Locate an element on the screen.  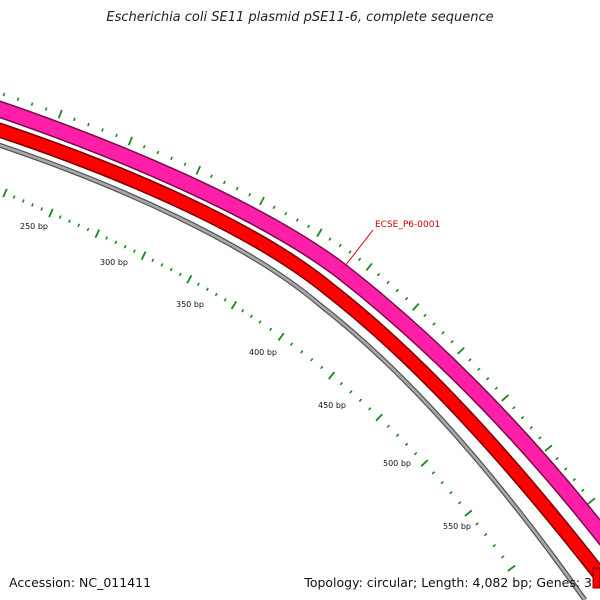
tick-label-400: 400 bp is located at coordinates (263, 352).